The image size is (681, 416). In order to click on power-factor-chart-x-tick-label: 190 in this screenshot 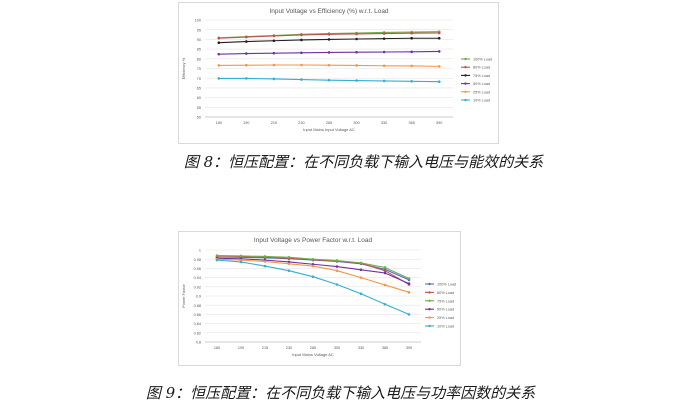, I will do `click(241, 348)`.